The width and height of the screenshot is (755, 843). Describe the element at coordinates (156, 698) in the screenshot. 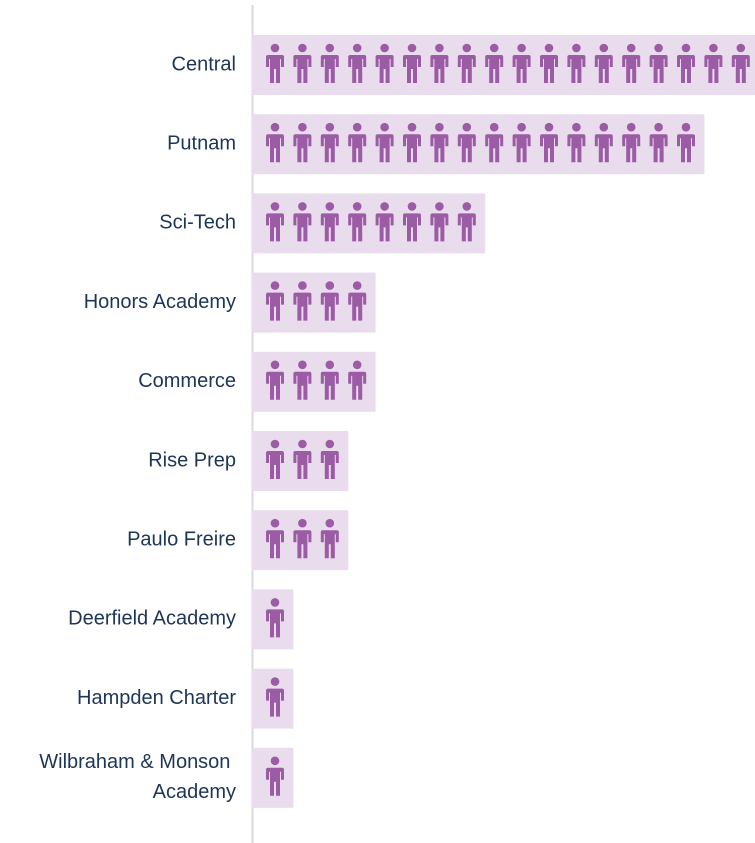

I see `category-label: Hampden Charter` at that location.